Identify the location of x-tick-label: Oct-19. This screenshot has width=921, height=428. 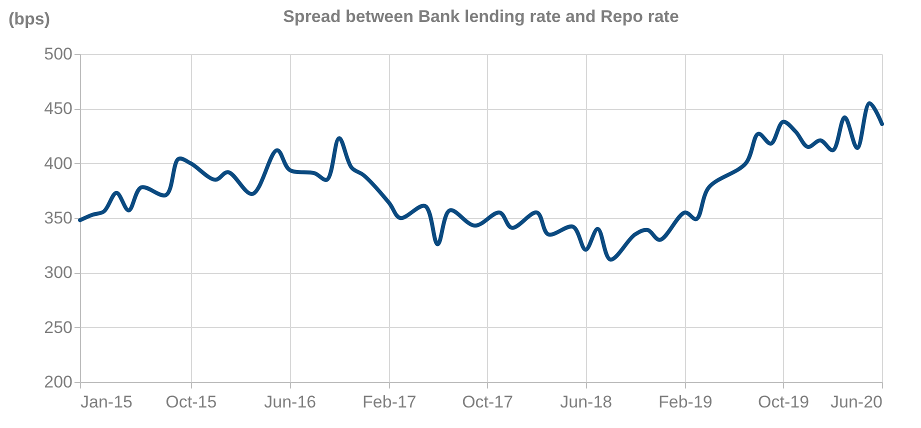
(784, 402).